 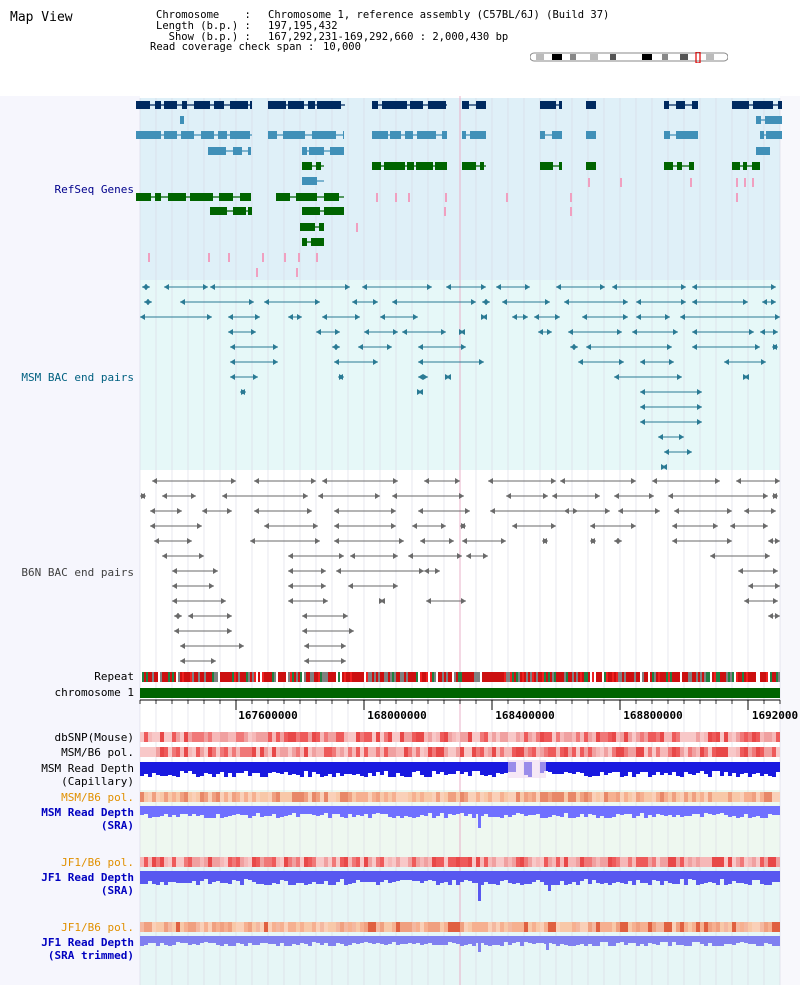 I want to click on msm-depth-sra-bars, so click(x=460, y=817).